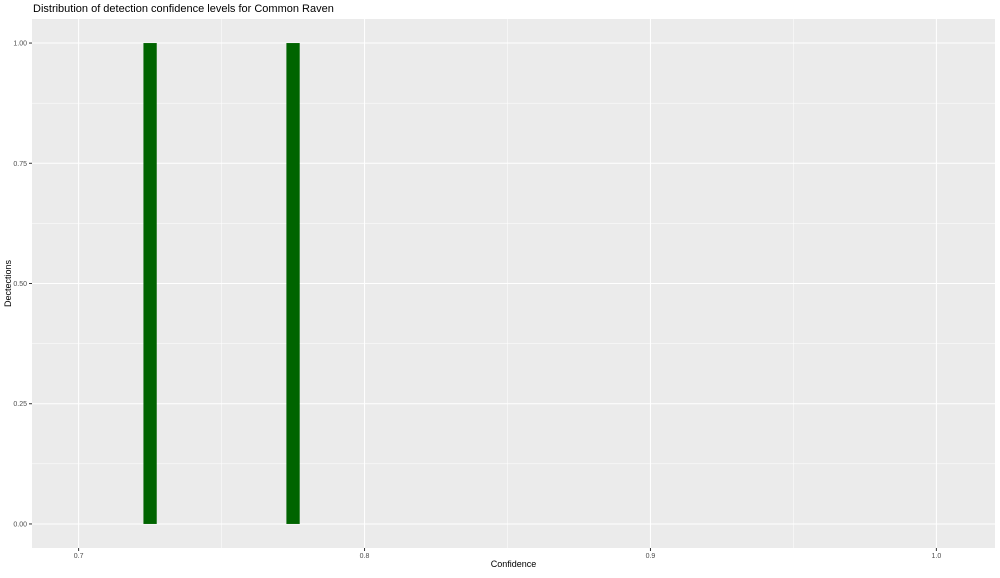  What do you see at coordinates (20, 164) in the screenshot?
I see `y-tick-label: 0.75` at bounding box center [20, 164].